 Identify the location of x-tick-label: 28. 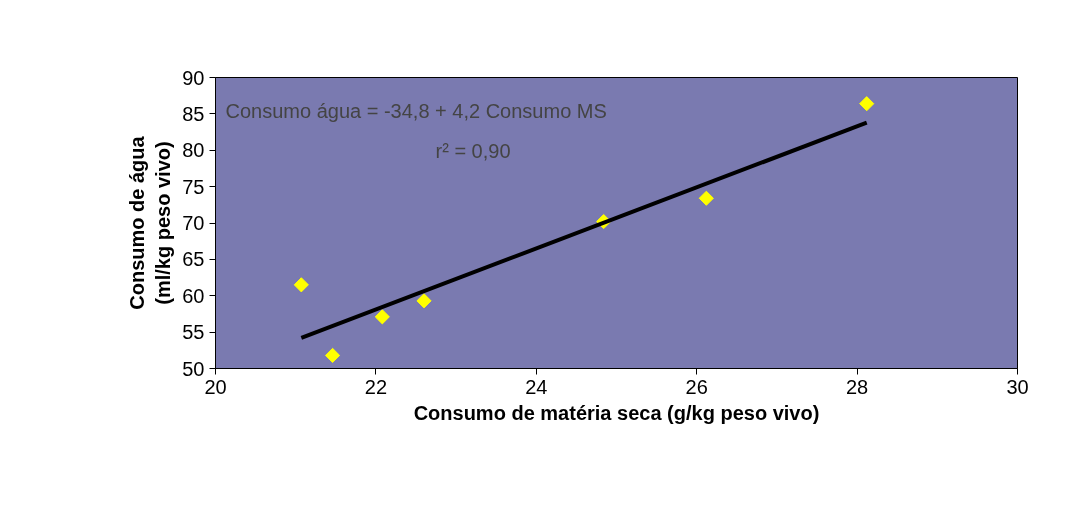
(857, 386).